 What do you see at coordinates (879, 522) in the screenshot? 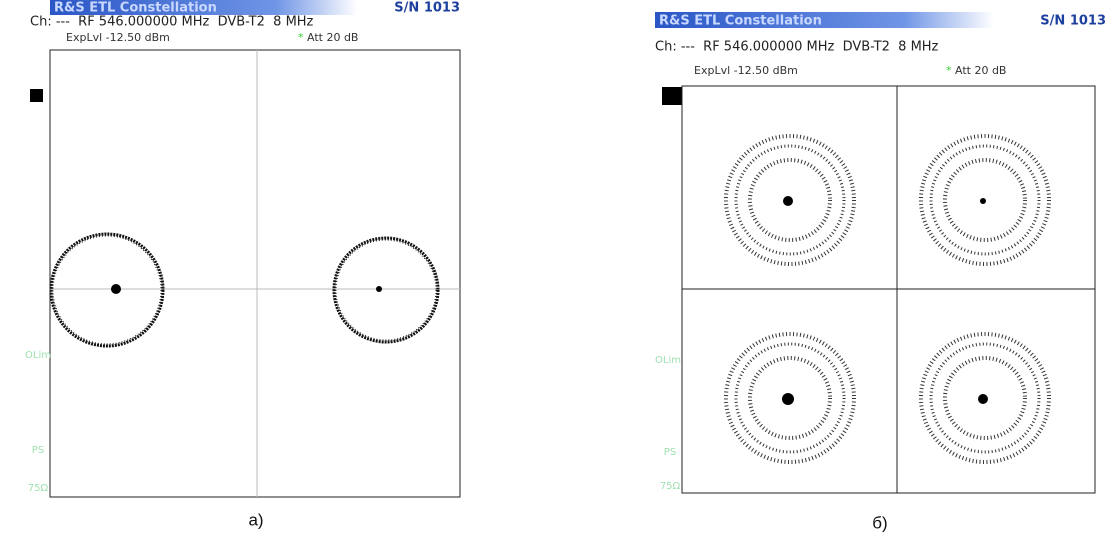
I see `caption: б)` at bounding box center [879, 522].